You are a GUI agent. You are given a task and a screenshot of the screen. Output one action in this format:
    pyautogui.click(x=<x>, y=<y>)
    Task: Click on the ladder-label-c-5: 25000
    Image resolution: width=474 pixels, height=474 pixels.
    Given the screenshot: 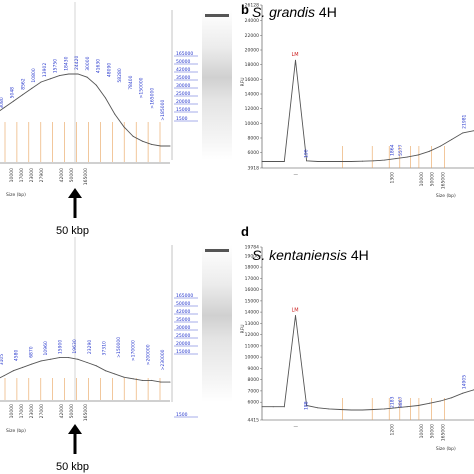 What is the action you would take?
    pyautogui.click(x=183, y=336)
    